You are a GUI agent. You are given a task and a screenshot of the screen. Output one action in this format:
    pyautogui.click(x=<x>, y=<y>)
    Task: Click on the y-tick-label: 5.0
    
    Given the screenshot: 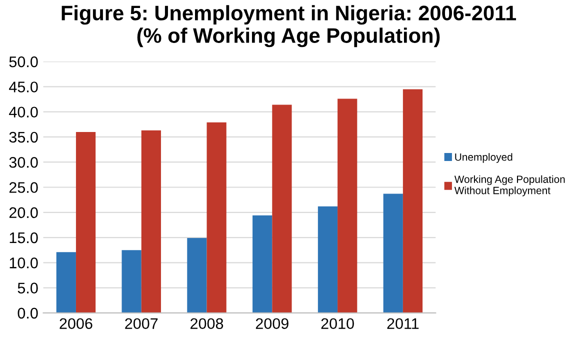 What is the action you would take?
    pyautogui.click(x=28, y=288)
    